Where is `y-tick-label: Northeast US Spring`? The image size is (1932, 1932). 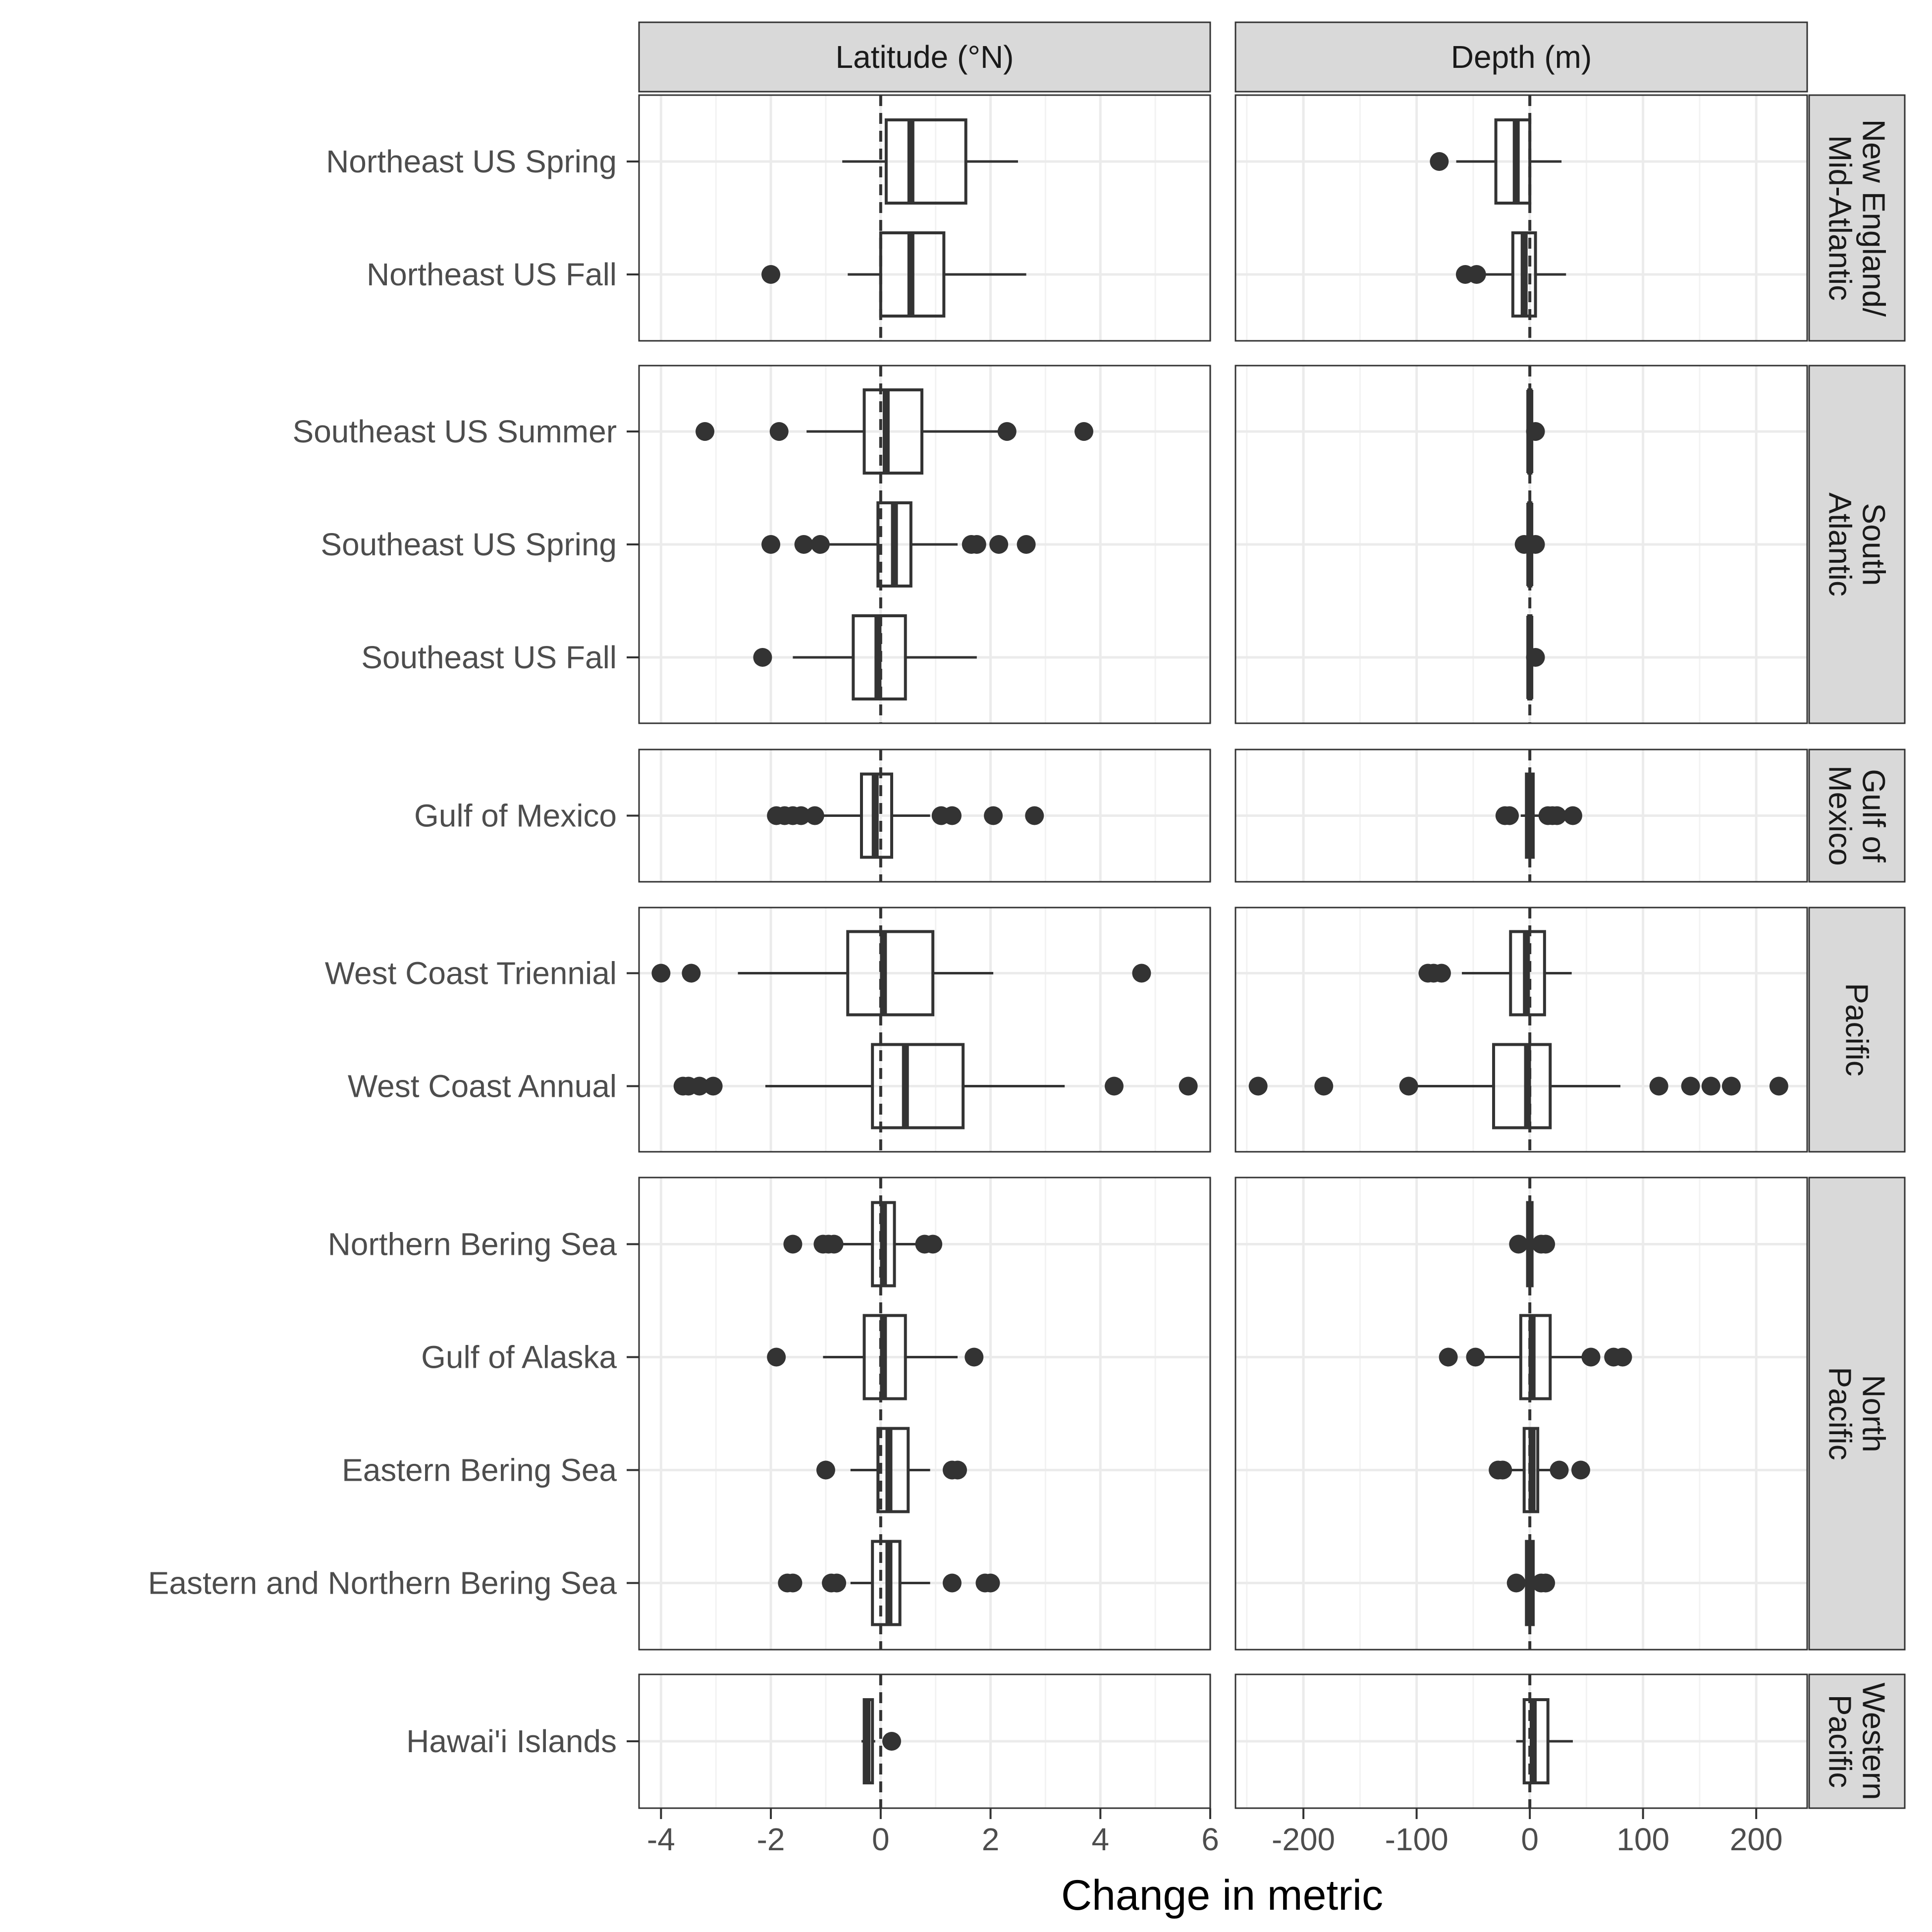
y-tick-label: Northeast US Spring is located at coordinates (471, 161).